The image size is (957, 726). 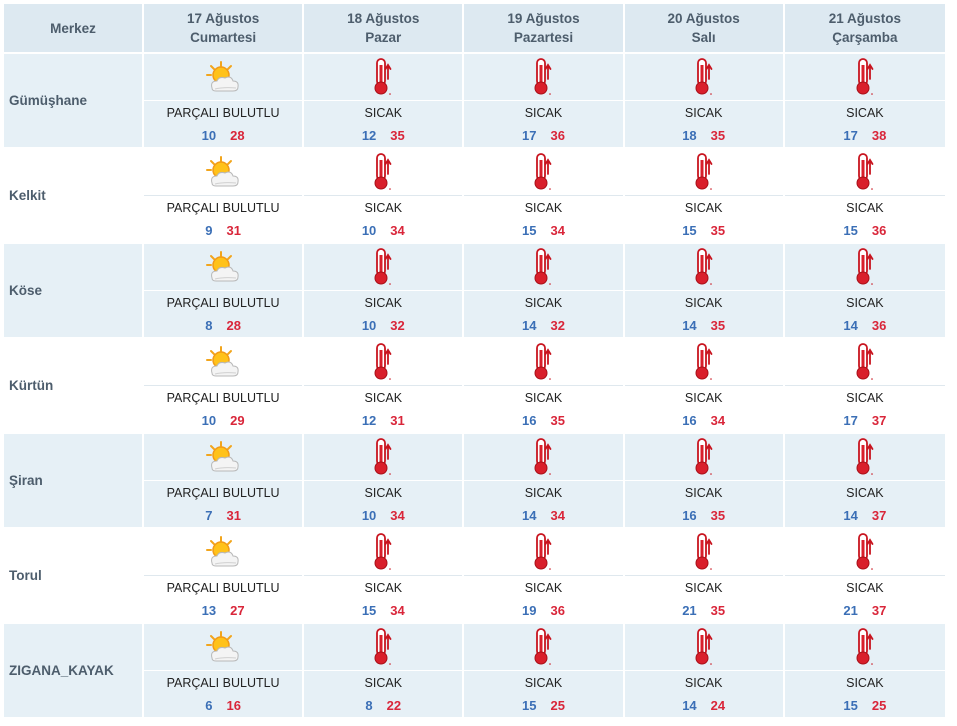 What do you see at coordinates (383, 706) in the screenshot?
I see `temperature-range: 8 22` at bounding box center [383, 706].